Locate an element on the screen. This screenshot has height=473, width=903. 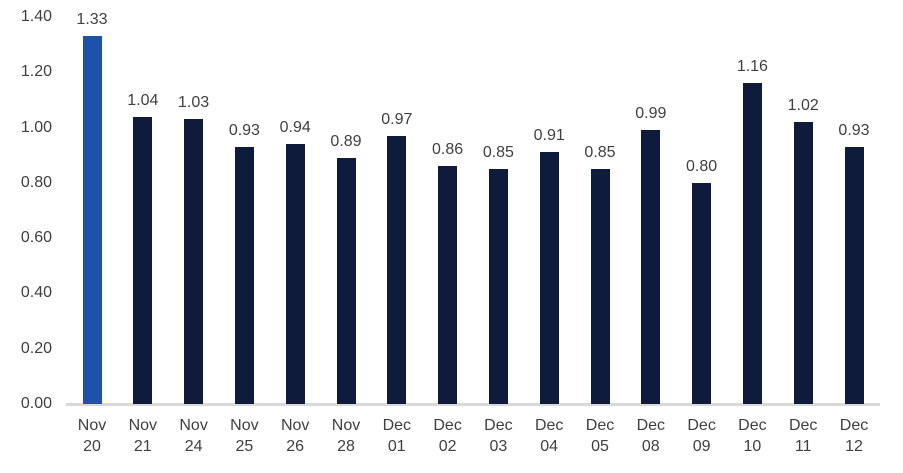
bar-value-label: 0.94 is located at coordinates (295, 128).